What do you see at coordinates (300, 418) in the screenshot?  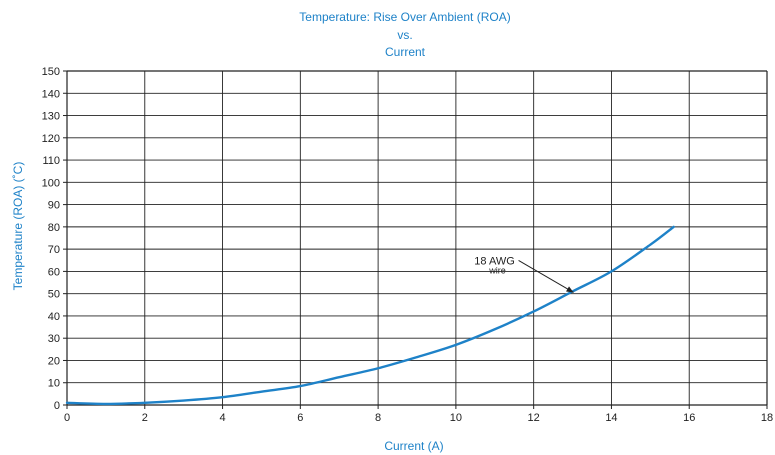 I see `x-tick-label-3: 6` at bounding box center [300, 418].